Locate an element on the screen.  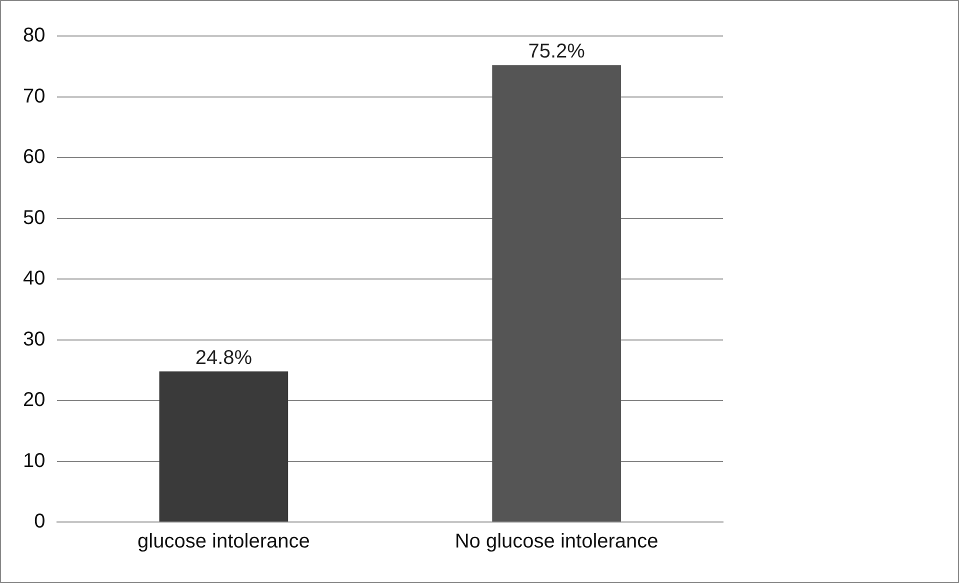
y-tick-label: 50 is located at coordinates (34, 217).